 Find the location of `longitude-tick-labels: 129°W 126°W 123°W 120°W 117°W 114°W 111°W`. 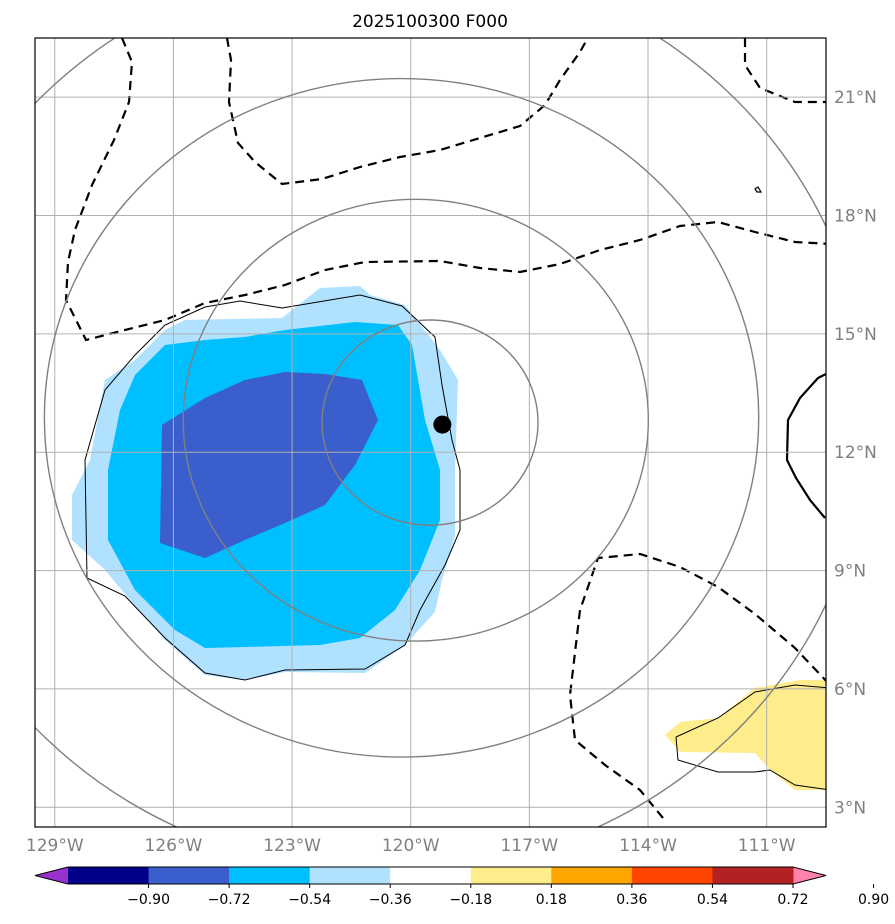

longitude-tick-labels: 129°W 126°W 123°W 120°W 117°W 114°W 111°W is located at coordinates (411, 846).